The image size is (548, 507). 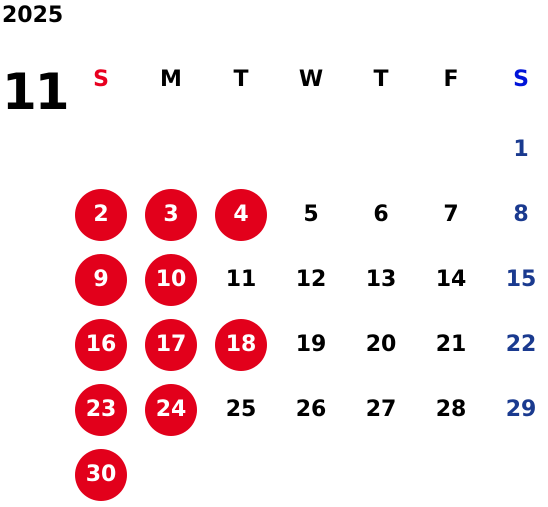 I want to click on day-number: 21, so click(x=451, y=344).